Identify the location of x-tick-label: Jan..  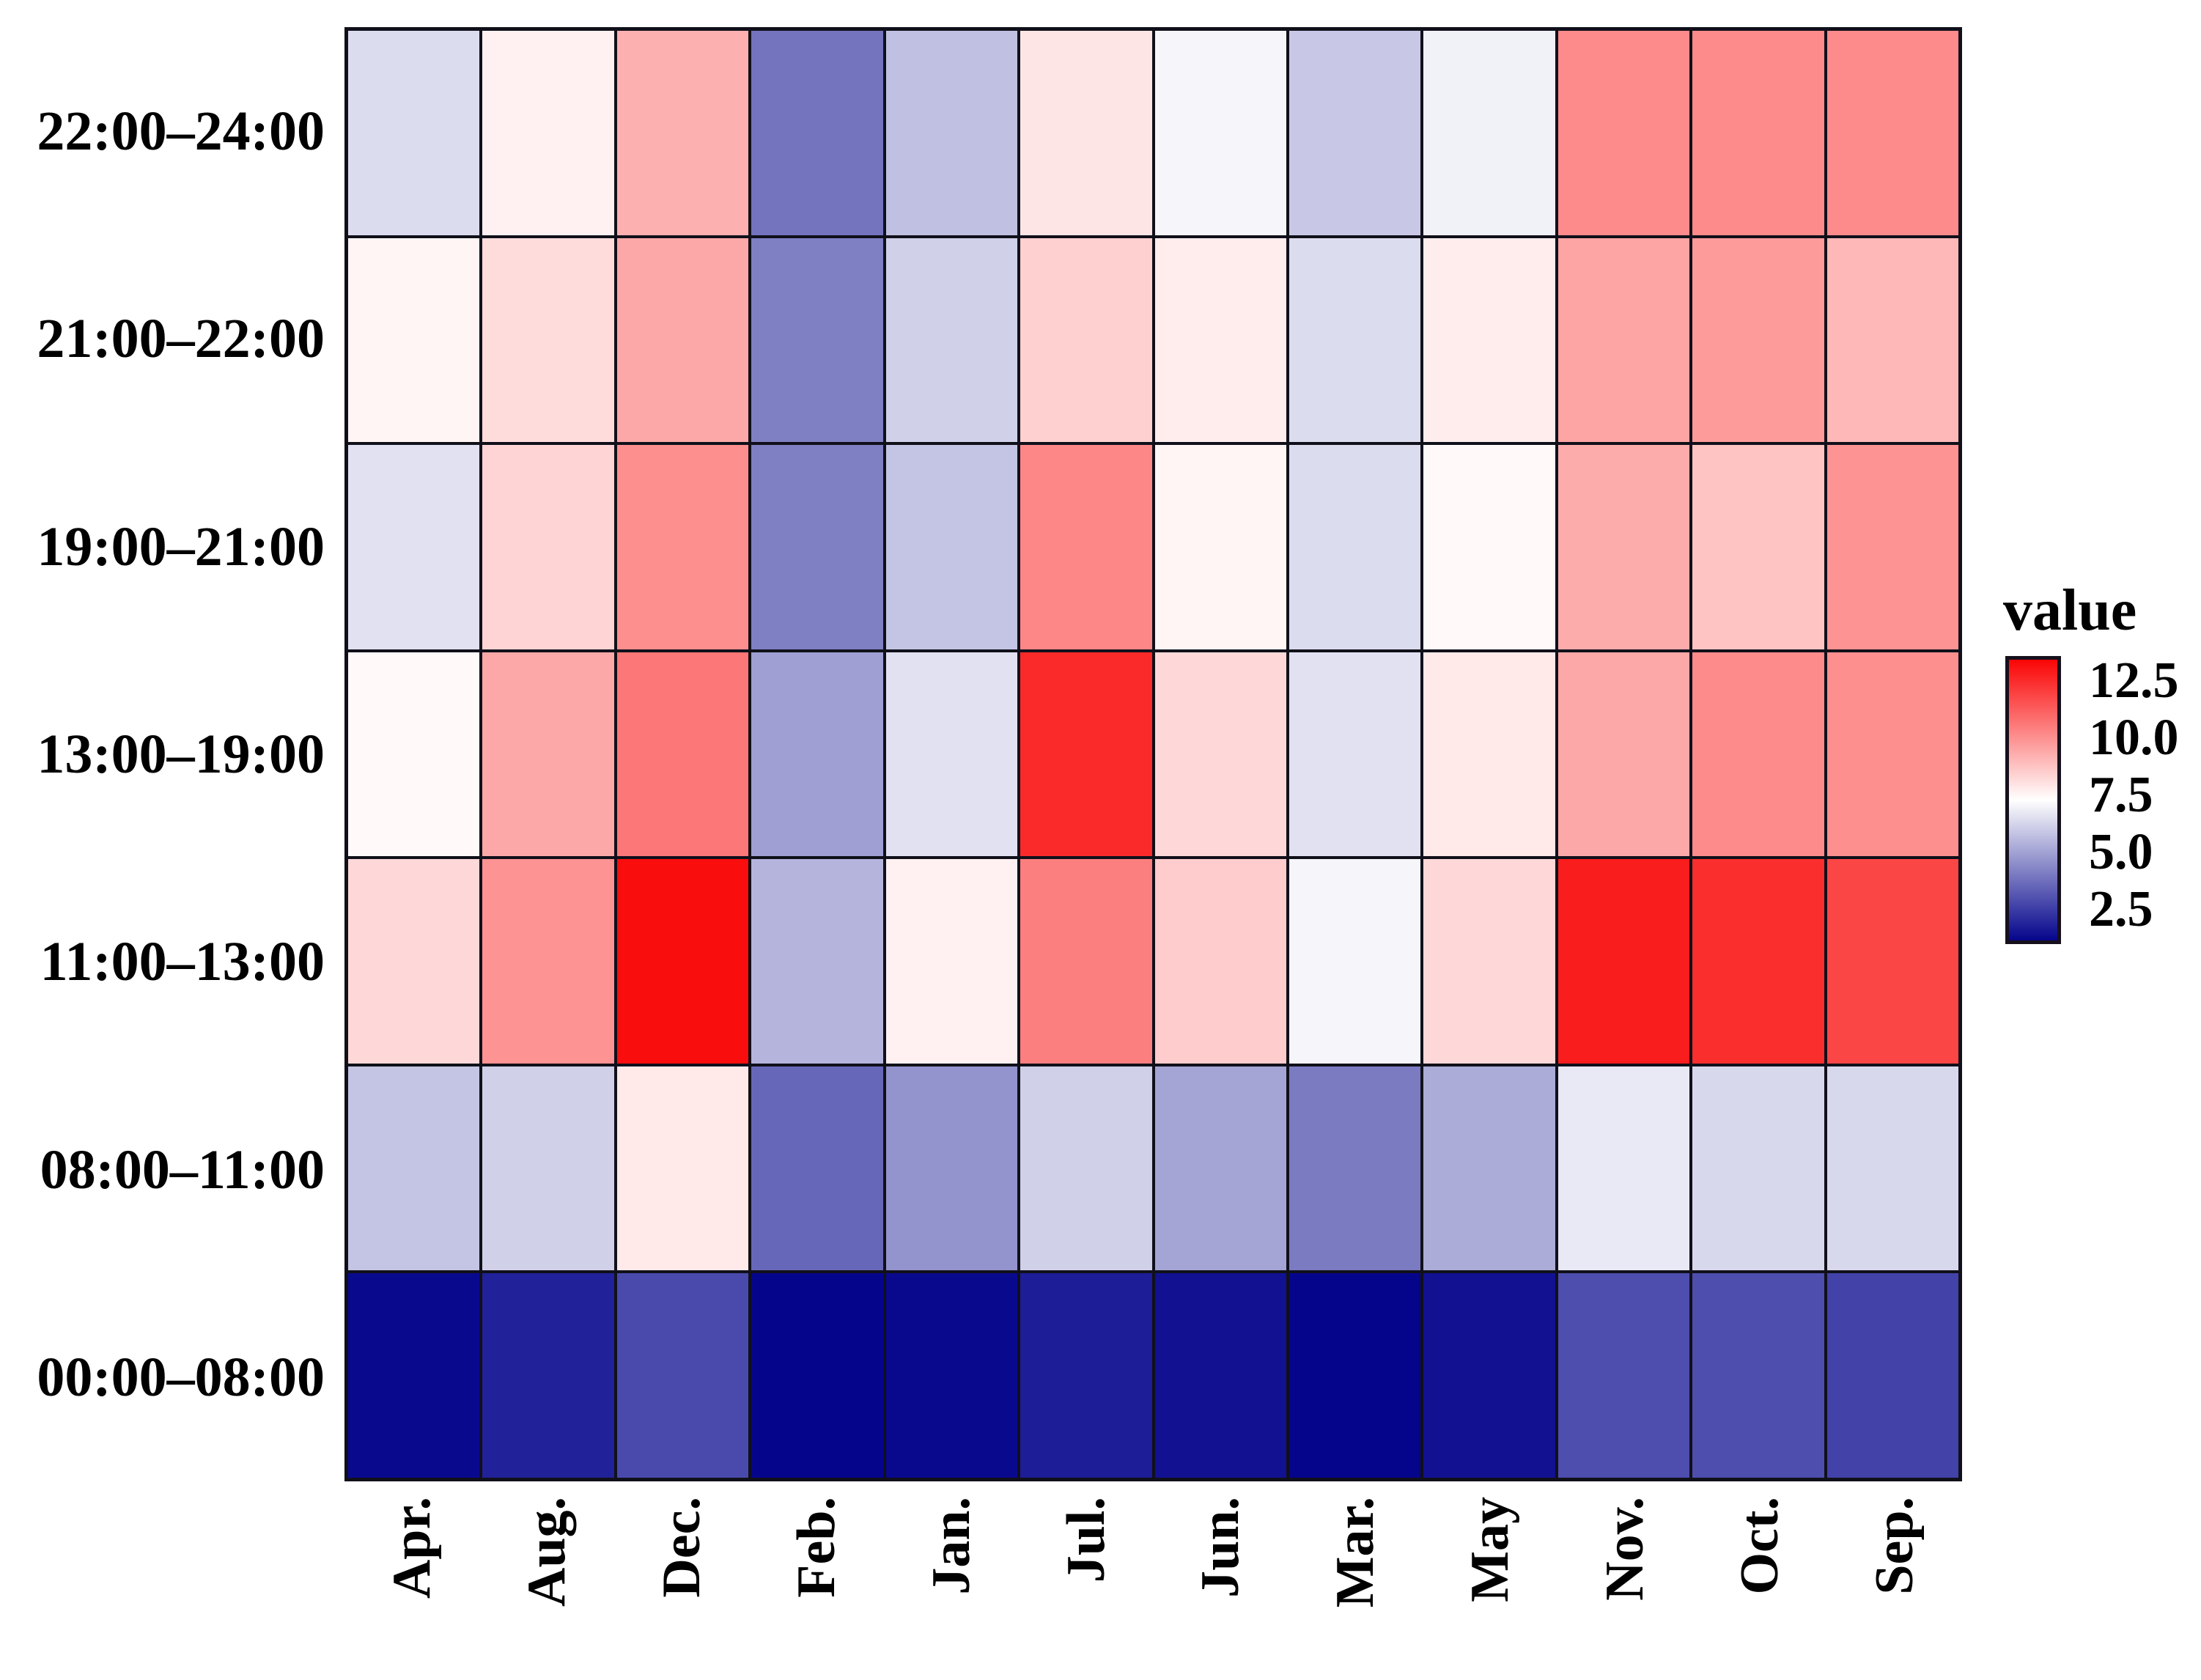
(951, 1546).